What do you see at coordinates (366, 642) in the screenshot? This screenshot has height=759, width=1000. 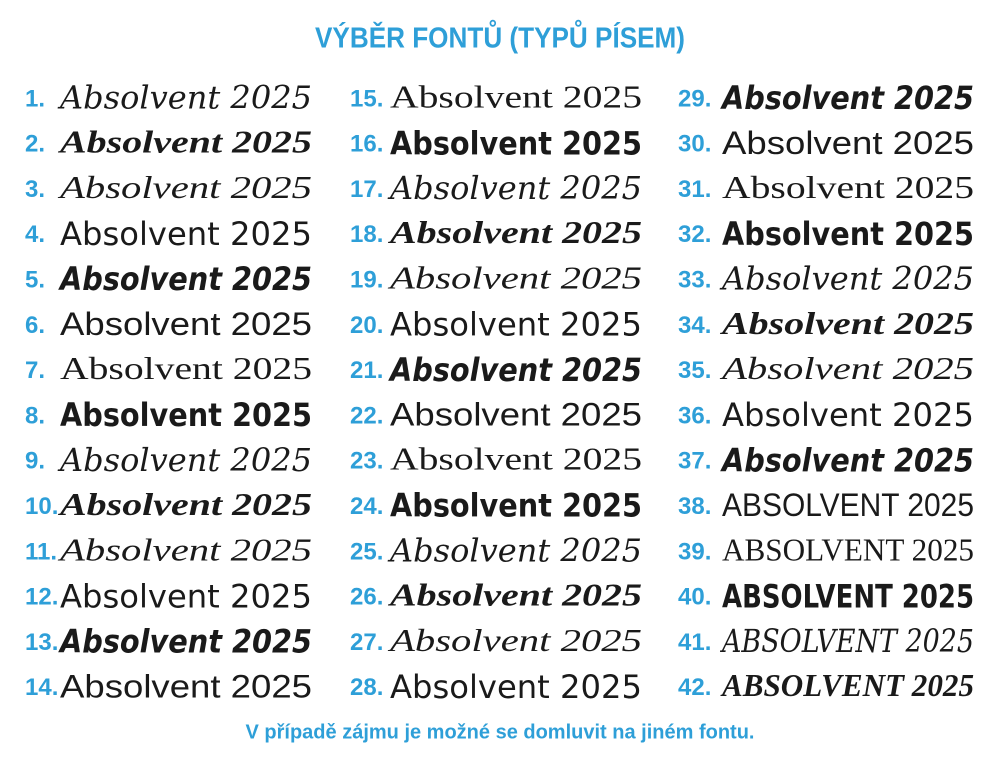 I see `item-number: 27.` at bounding box center [366, 642].